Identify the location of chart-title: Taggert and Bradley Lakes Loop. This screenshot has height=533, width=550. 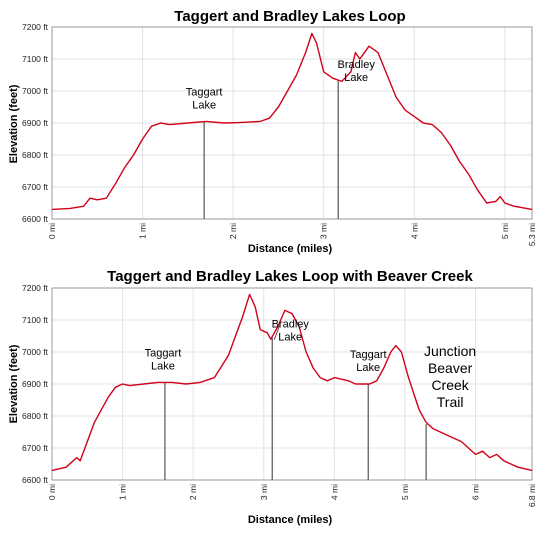
(289, 16).